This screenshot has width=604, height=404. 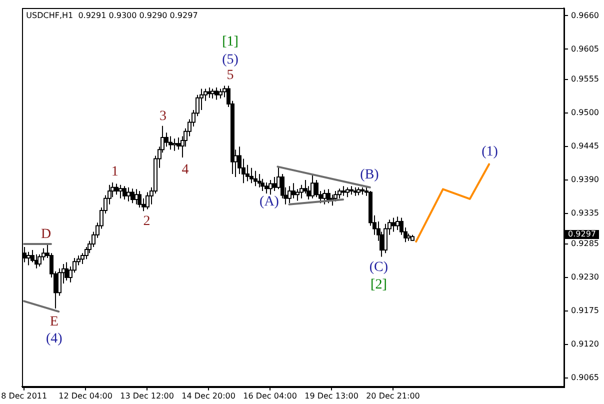 I want to click on x-tick-label: 12 Dec 04:00, so click(x=85, y=395).